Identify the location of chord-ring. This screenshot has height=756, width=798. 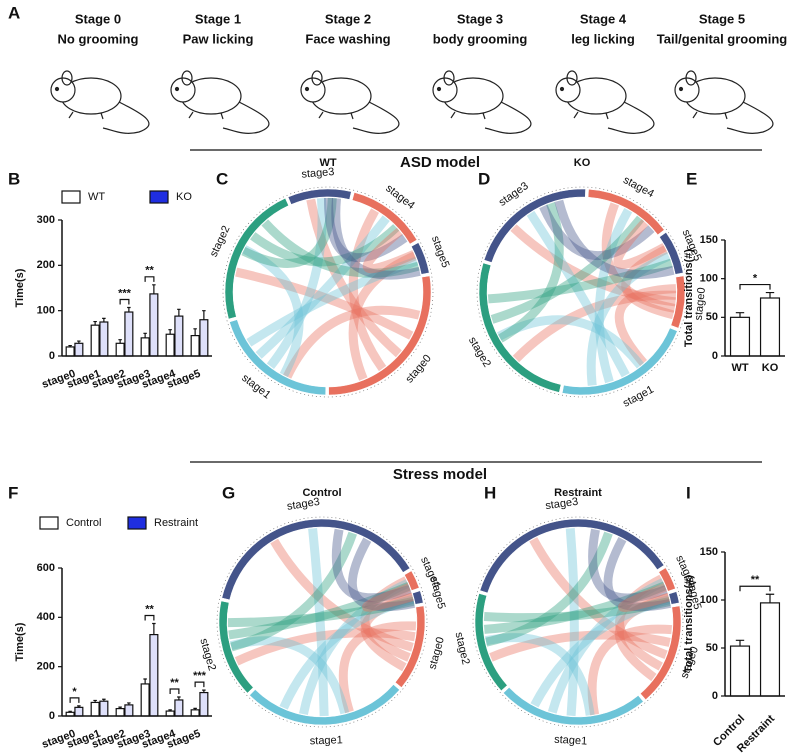
(328, 292).